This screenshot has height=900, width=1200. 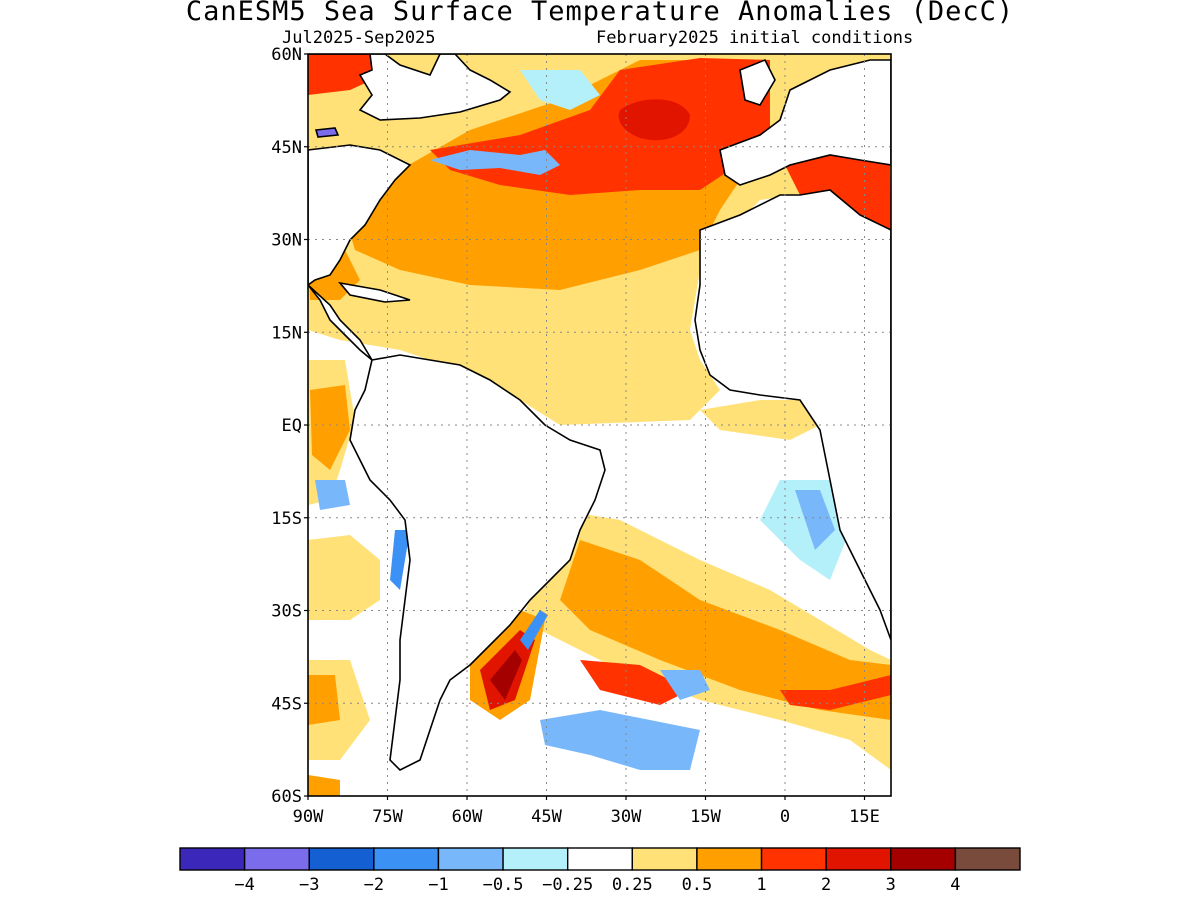 What do you see at coordinates (586, 811) in the screenshot?
I see `longitude-labels: 90W 75W 60W 45W 30W 15W 0 15E` at bounding box center [586, 811].